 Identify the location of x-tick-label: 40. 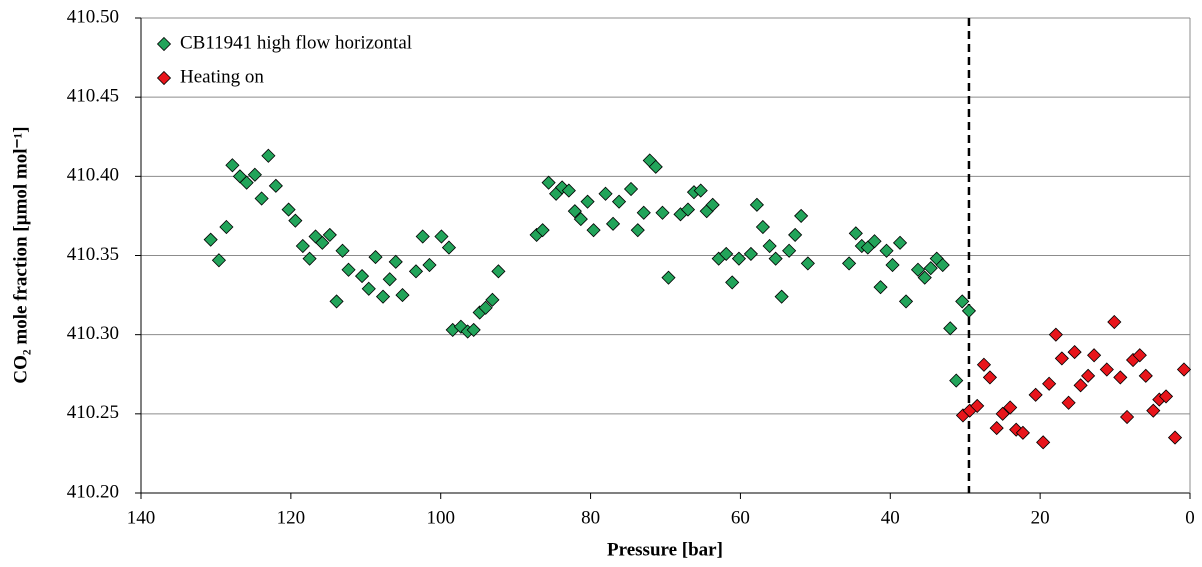
(890, 517).